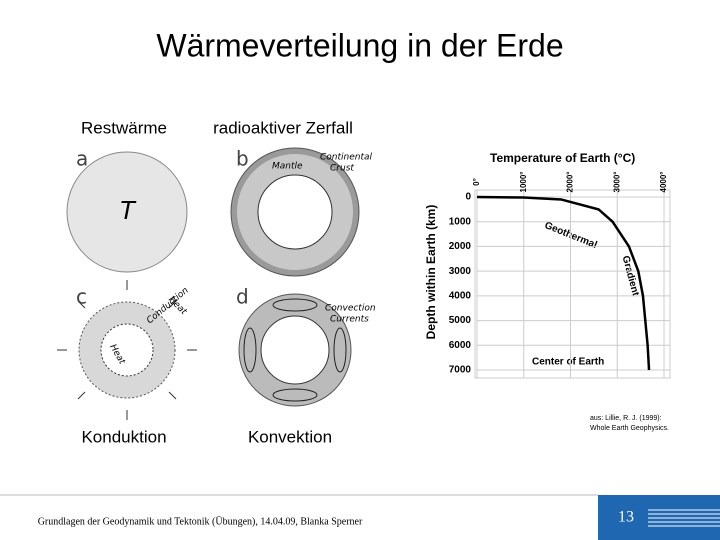  Describe the element at coordinates (562, 158) in the screenshot. I see `chart-title: Temperature of Earth (°C)` at that location.